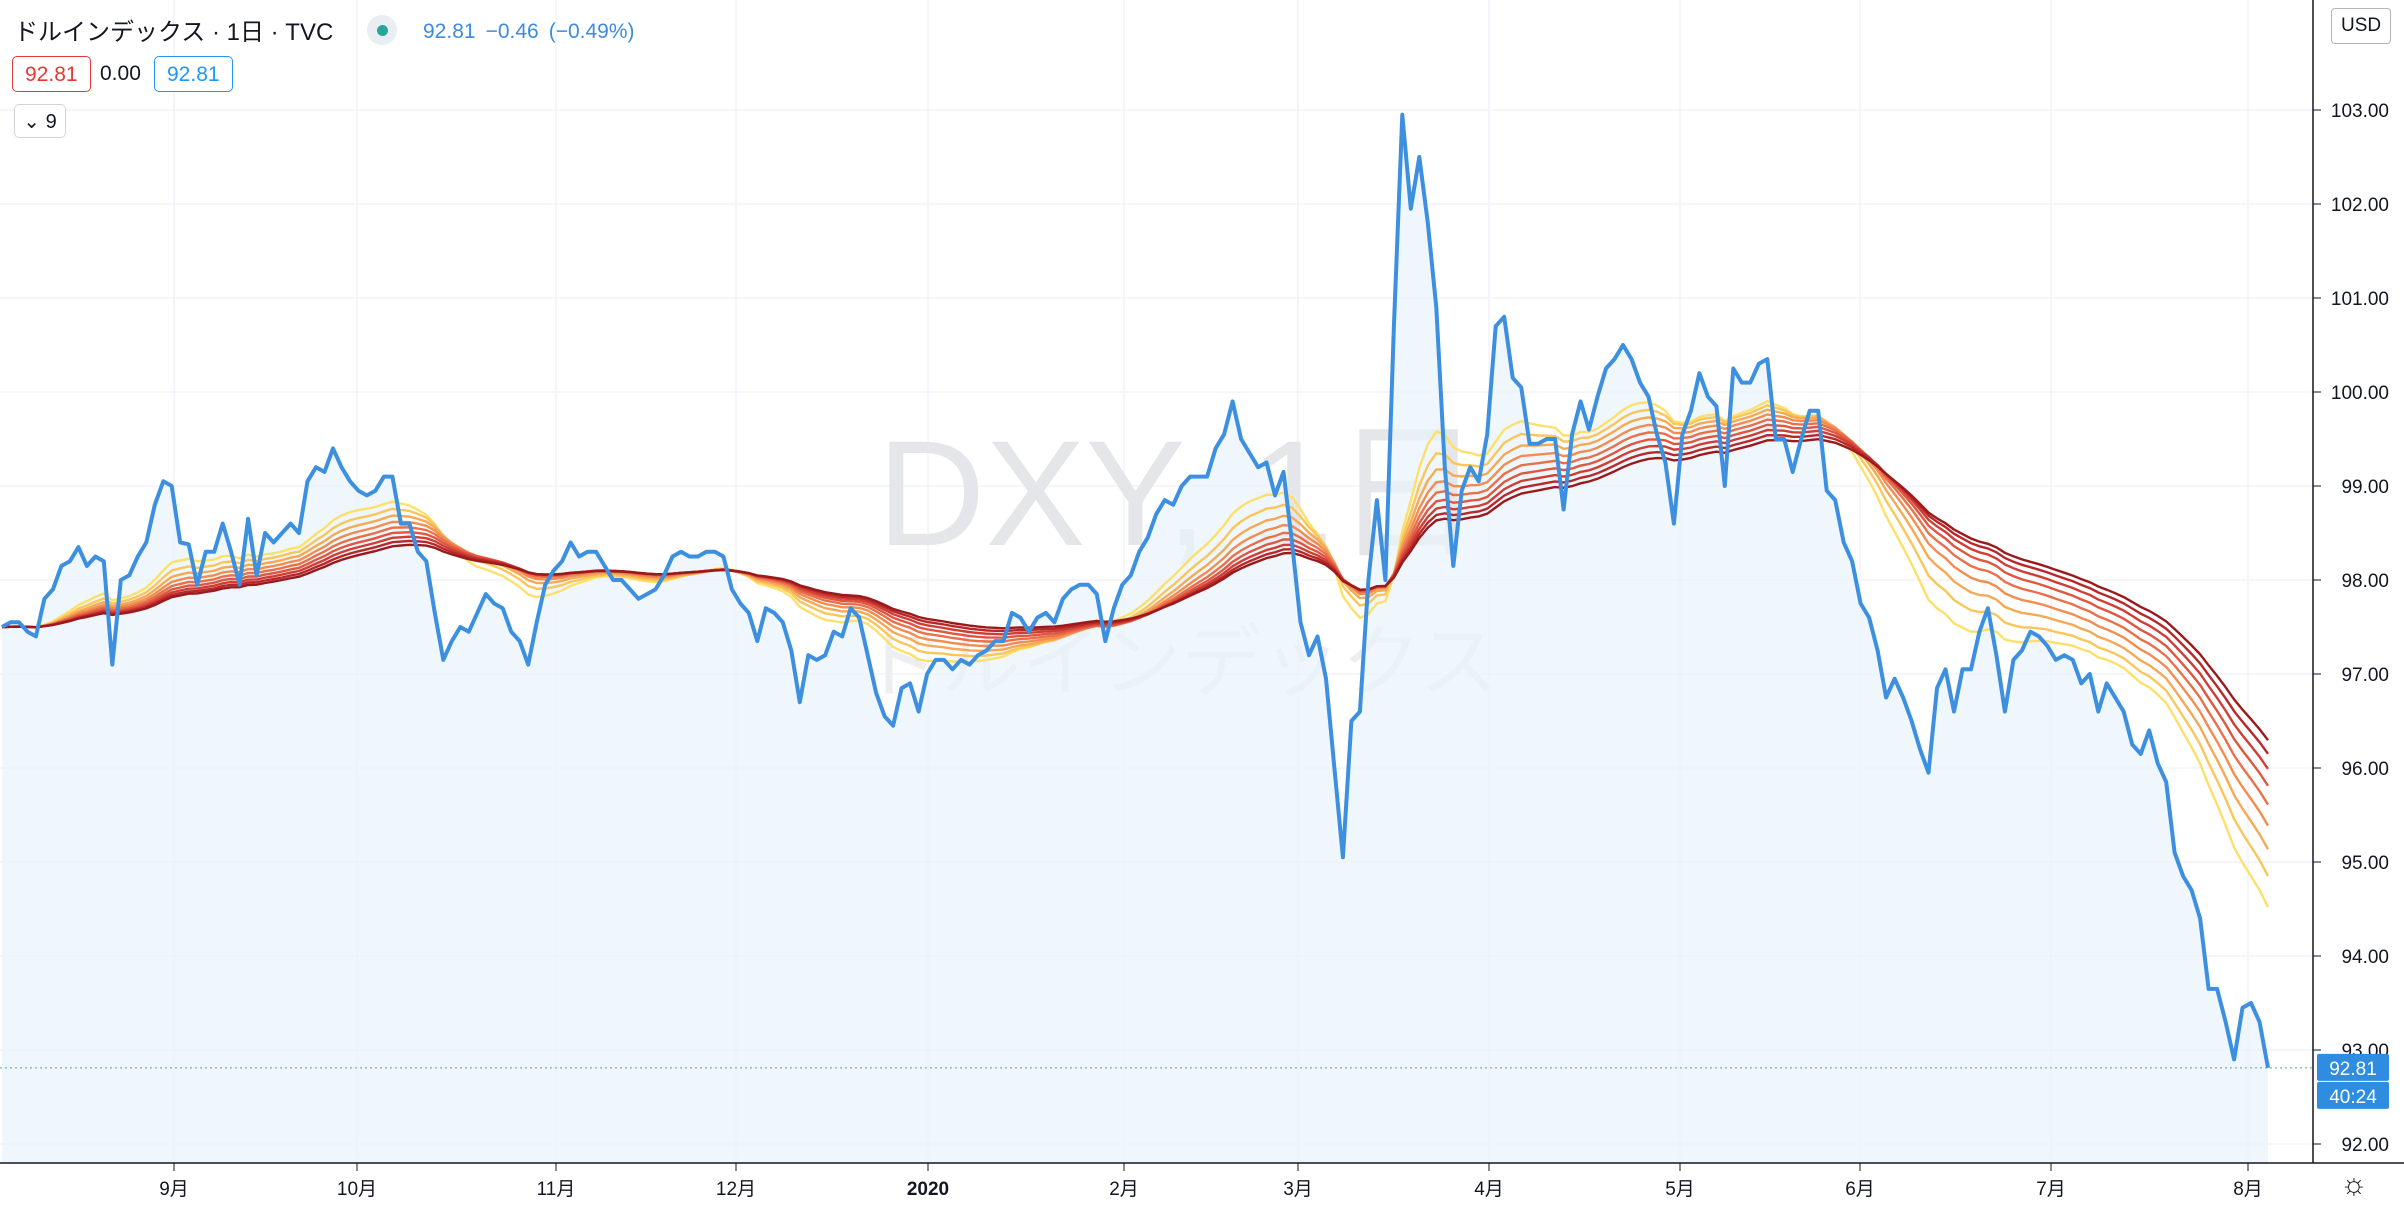 This screenshot has height=1210, width=2404. Describe the element at coordinates (2360, 111) in the screenshot. I see `price-tick-label: 103.00` at that location.